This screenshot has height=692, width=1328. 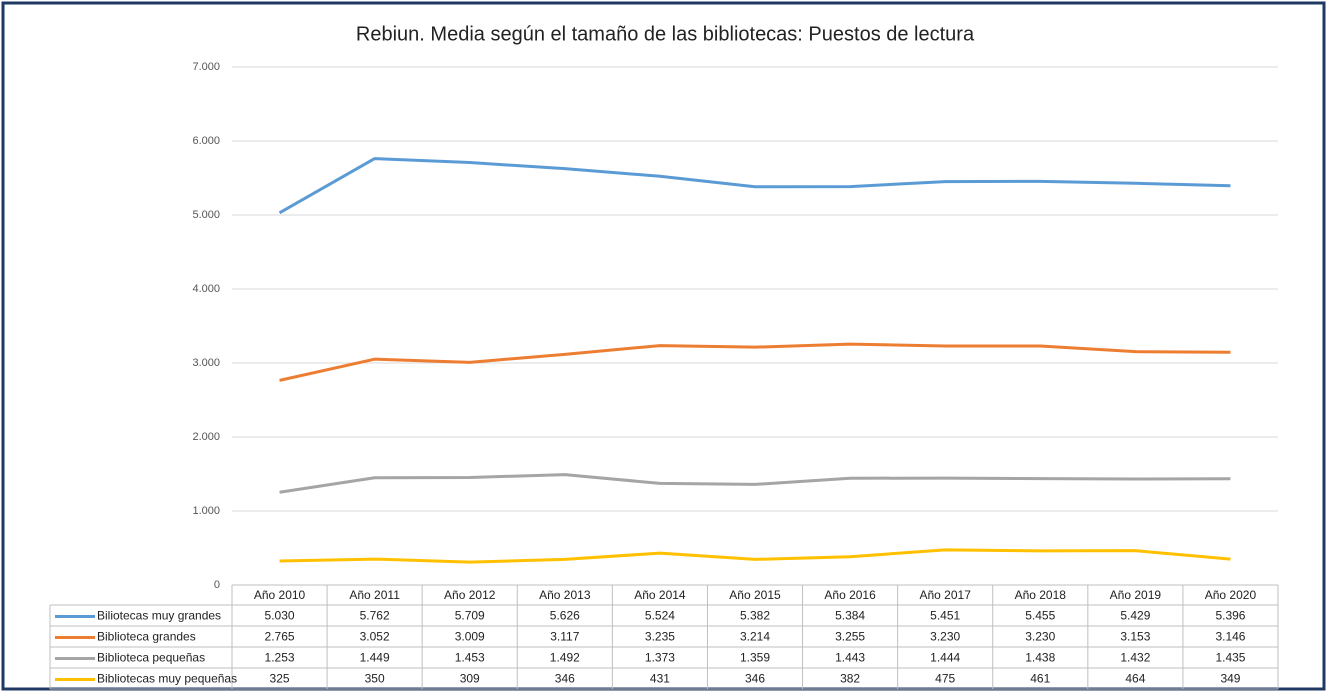 What do you see at coordinates (660, 595) in the screenshot?
I see `x-tick-label: Año 2014` at bounding box center [660, 595].